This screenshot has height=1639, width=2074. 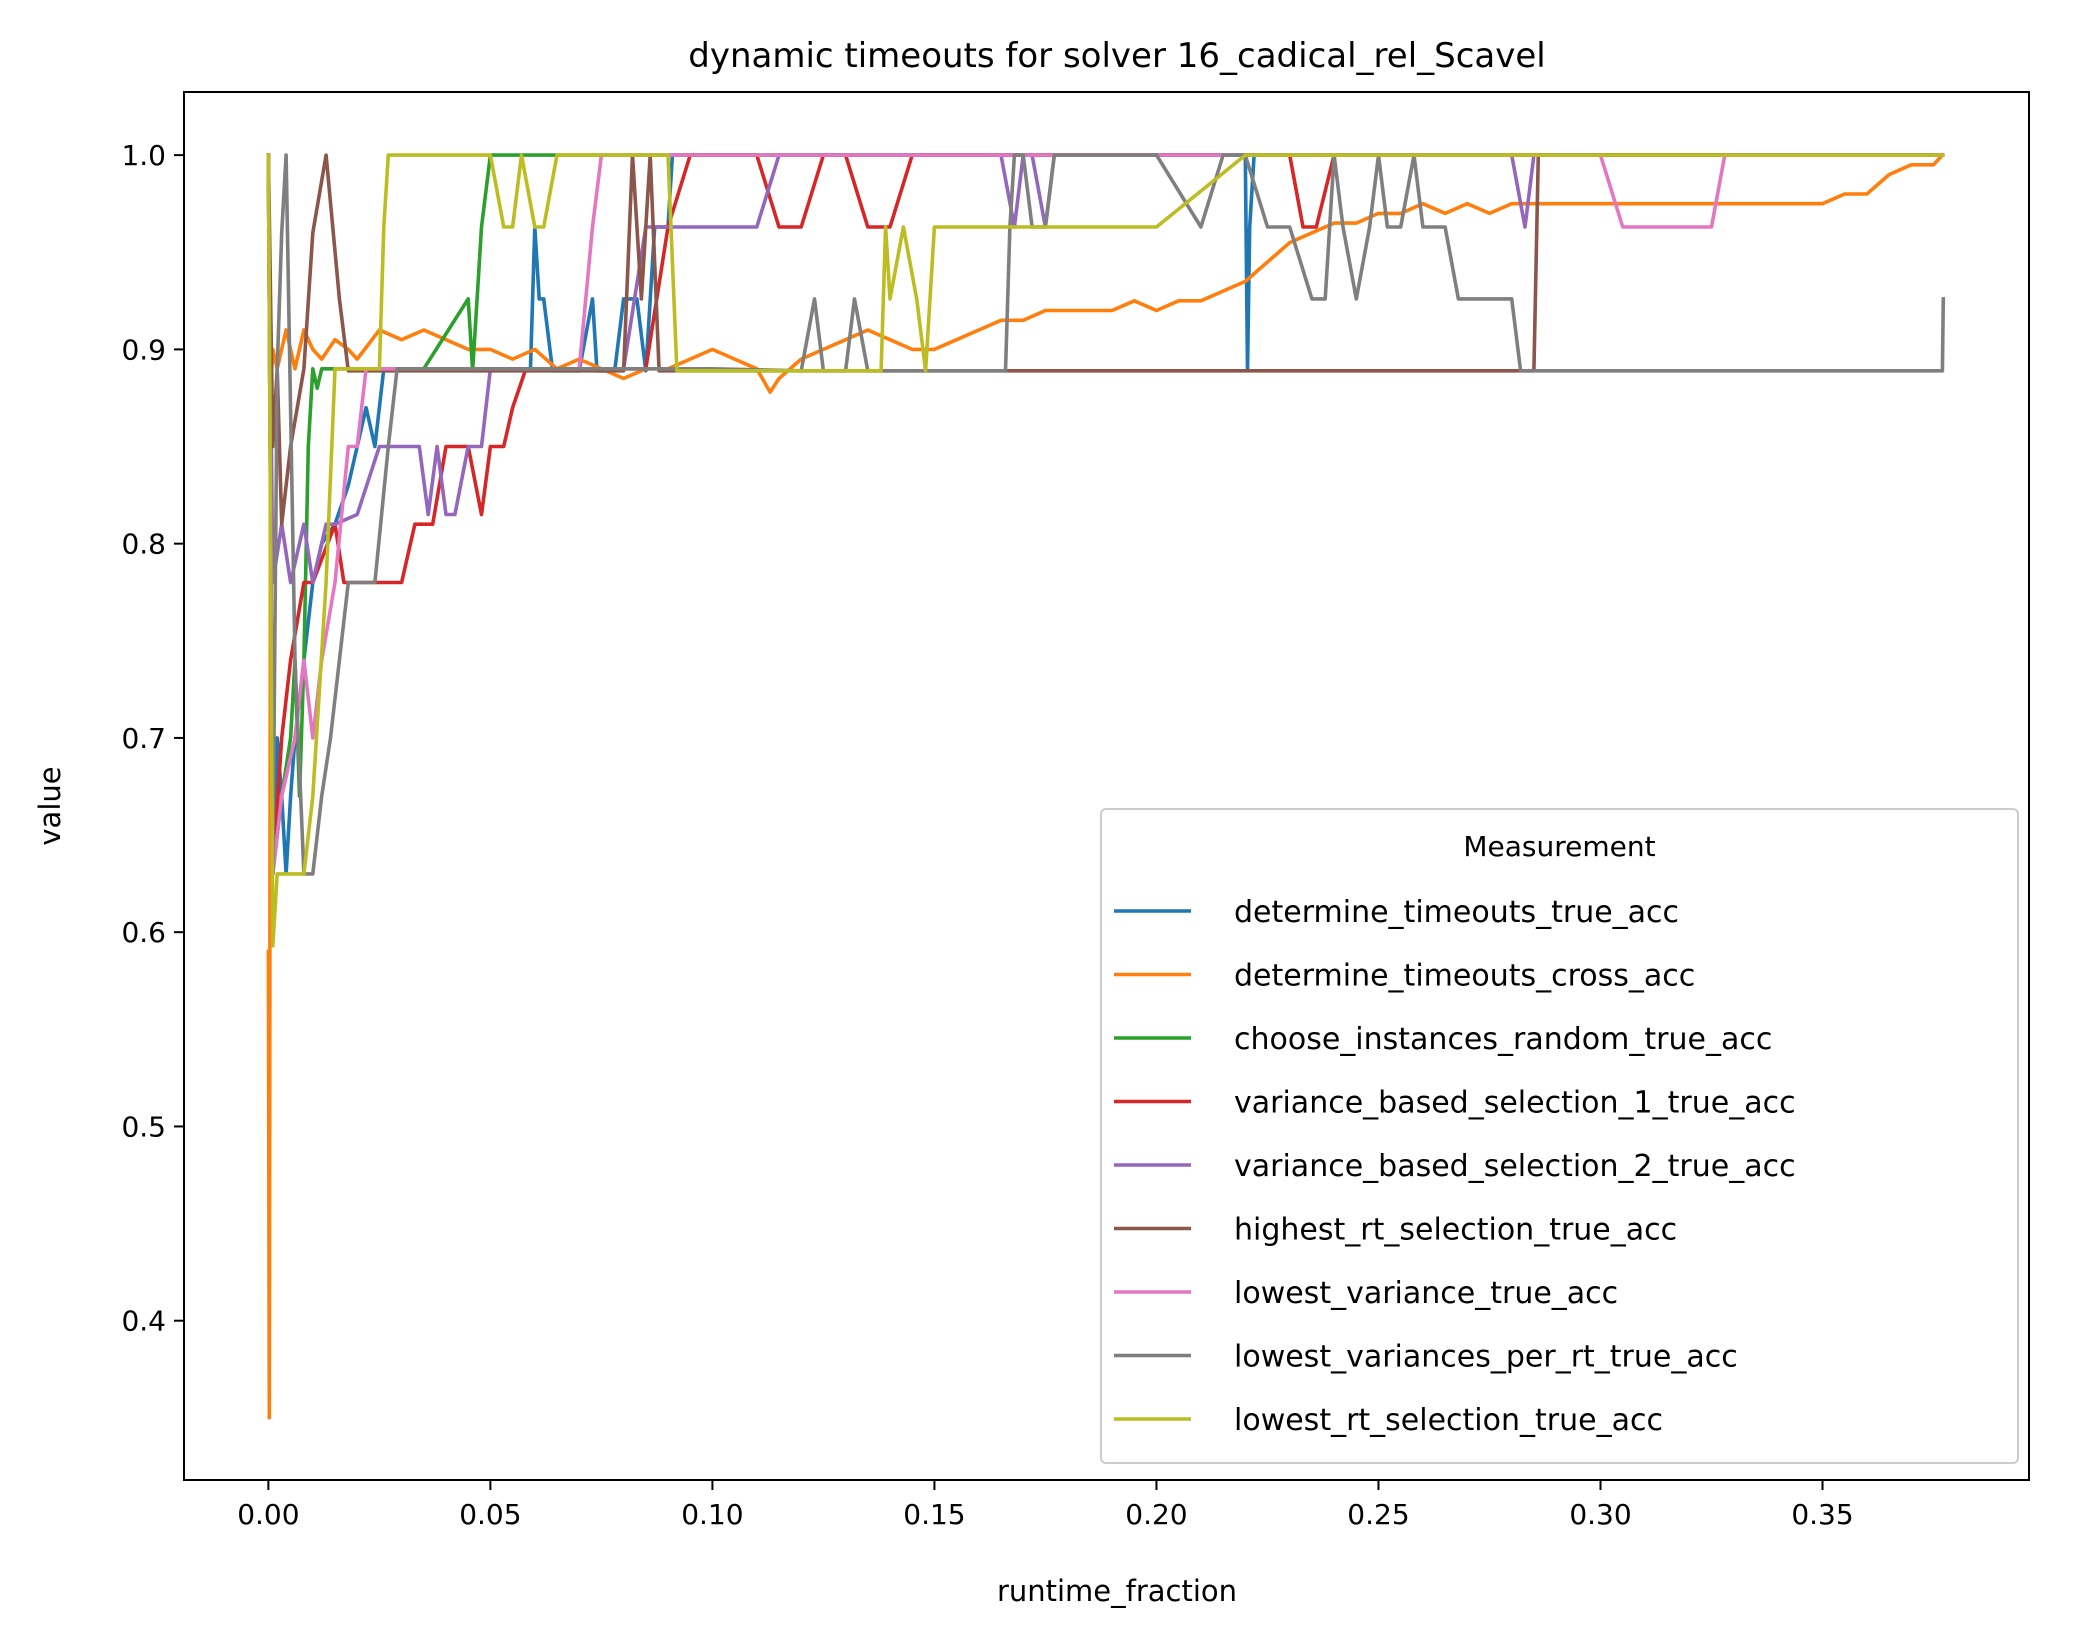 What do you see at coordinates (1117, 1591) in the screenshot?
I see `x-axis-label: runtime_fraction` at bounding box center [1117, 1591].